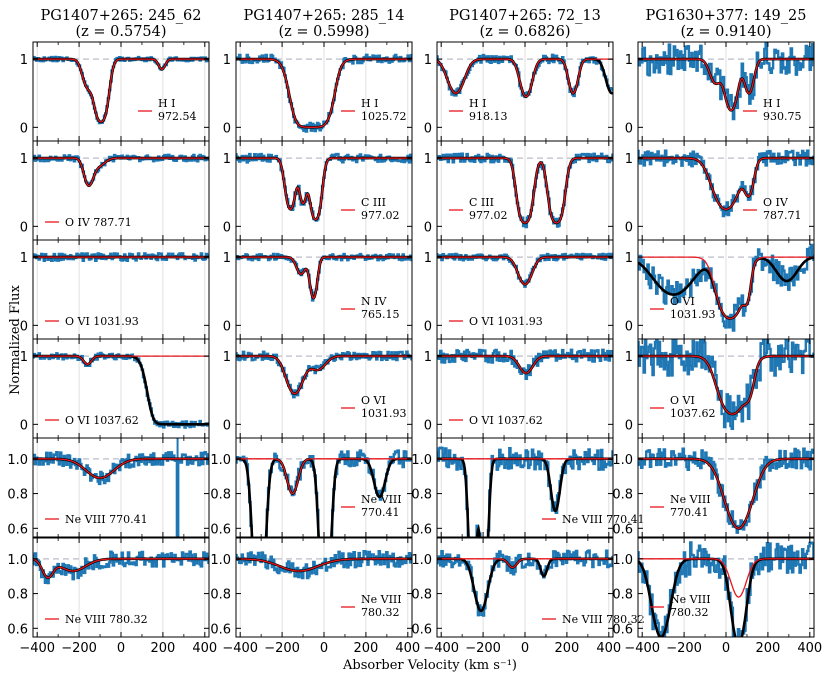  I want to click on ion-label: C III 977.02, so click(488, 209).